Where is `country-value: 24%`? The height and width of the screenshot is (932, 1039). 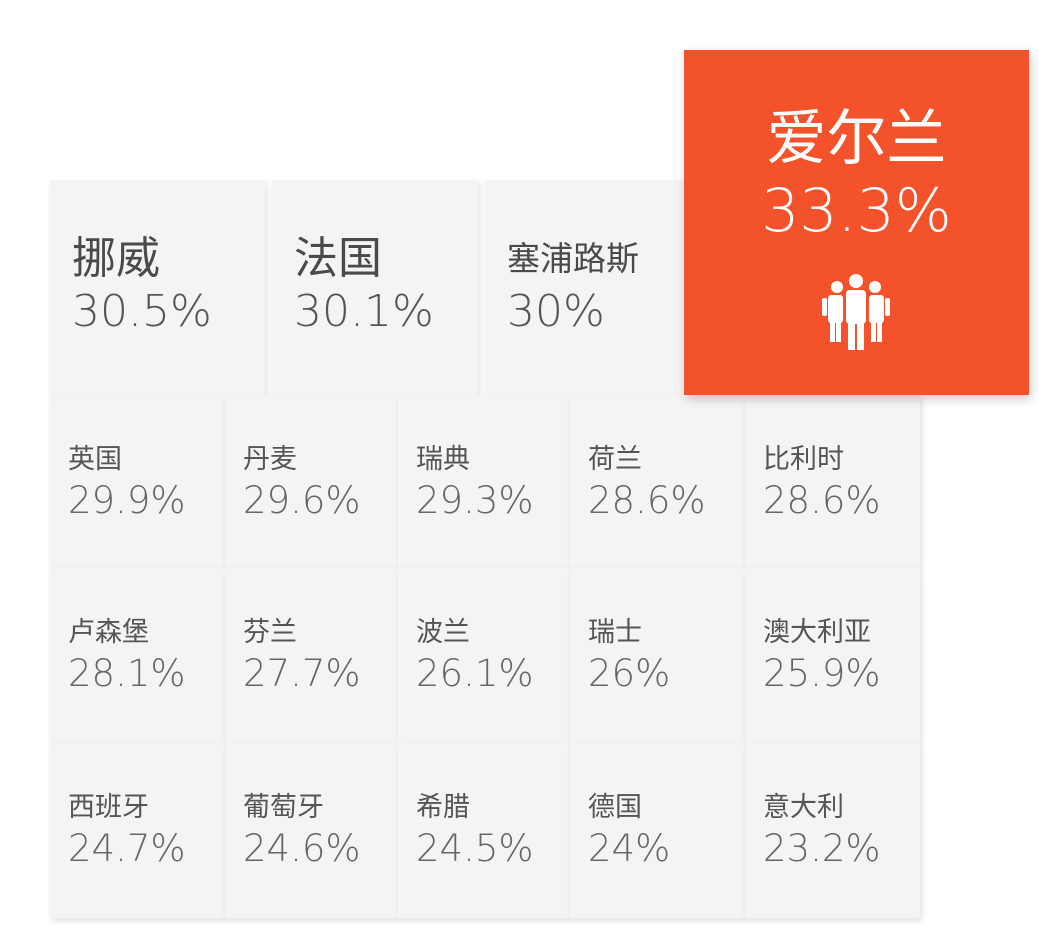 country-value: 24% is located at coordinates (629, 848).